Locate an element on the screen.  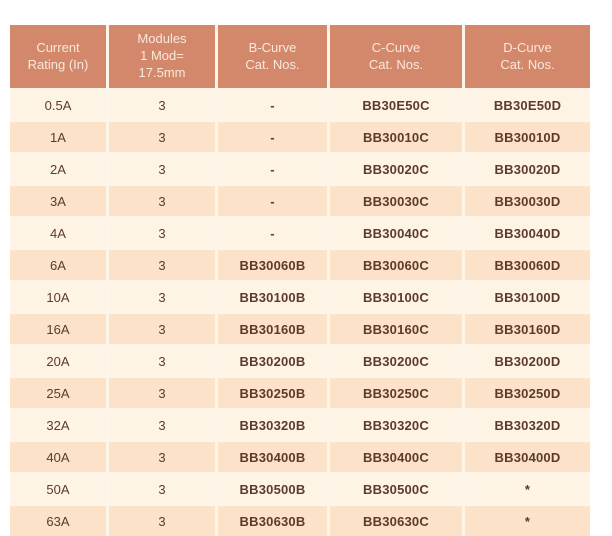
cell-b-curve: BB30500B is located at coordinates (271, 488).